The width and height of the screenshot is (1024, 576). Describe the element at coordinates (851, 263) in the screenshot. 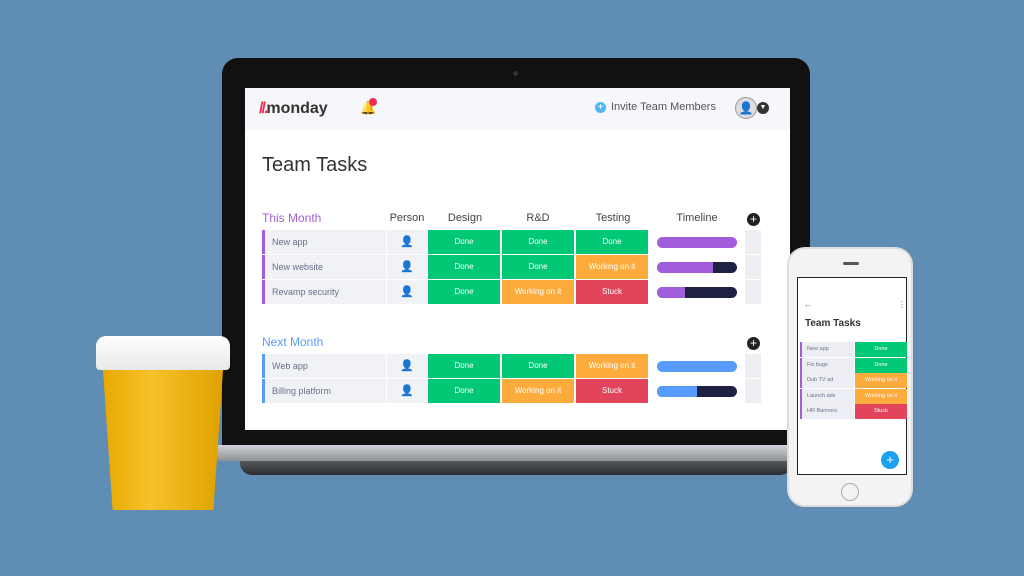

I see `phone-speaker` at that location.